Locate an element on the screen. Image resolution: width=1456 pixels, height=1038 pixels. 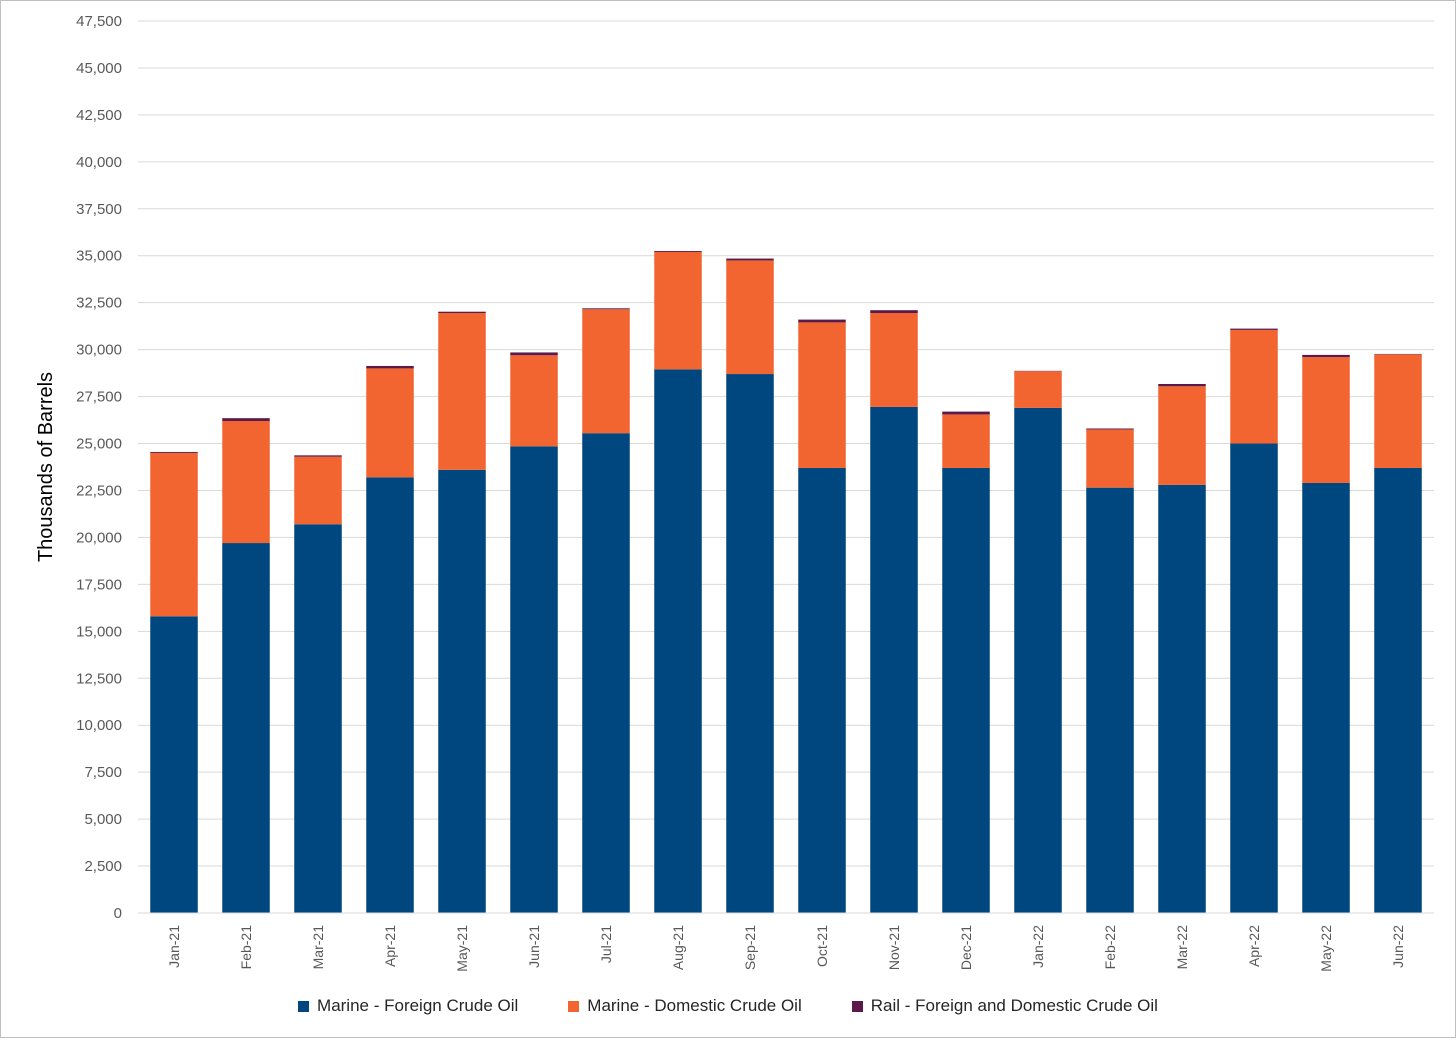
legend-swatch-marine-foreign is located at coordinates (304, 1006).